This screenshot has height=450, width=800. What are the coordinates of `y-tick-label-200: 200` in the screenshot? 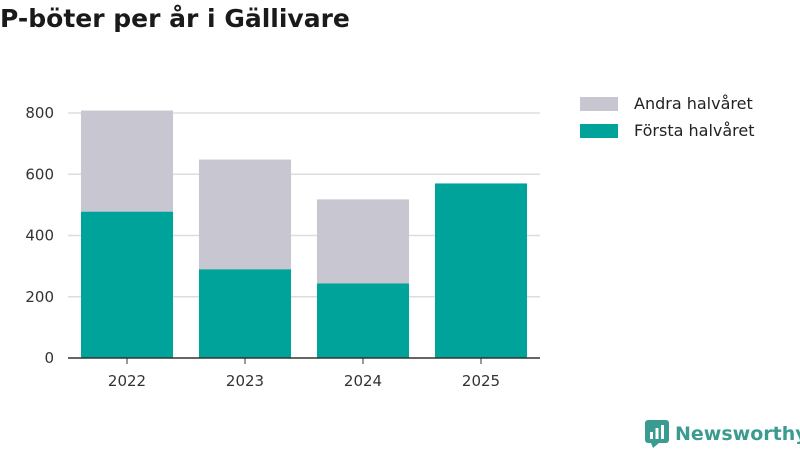 It's located at (39, 297).